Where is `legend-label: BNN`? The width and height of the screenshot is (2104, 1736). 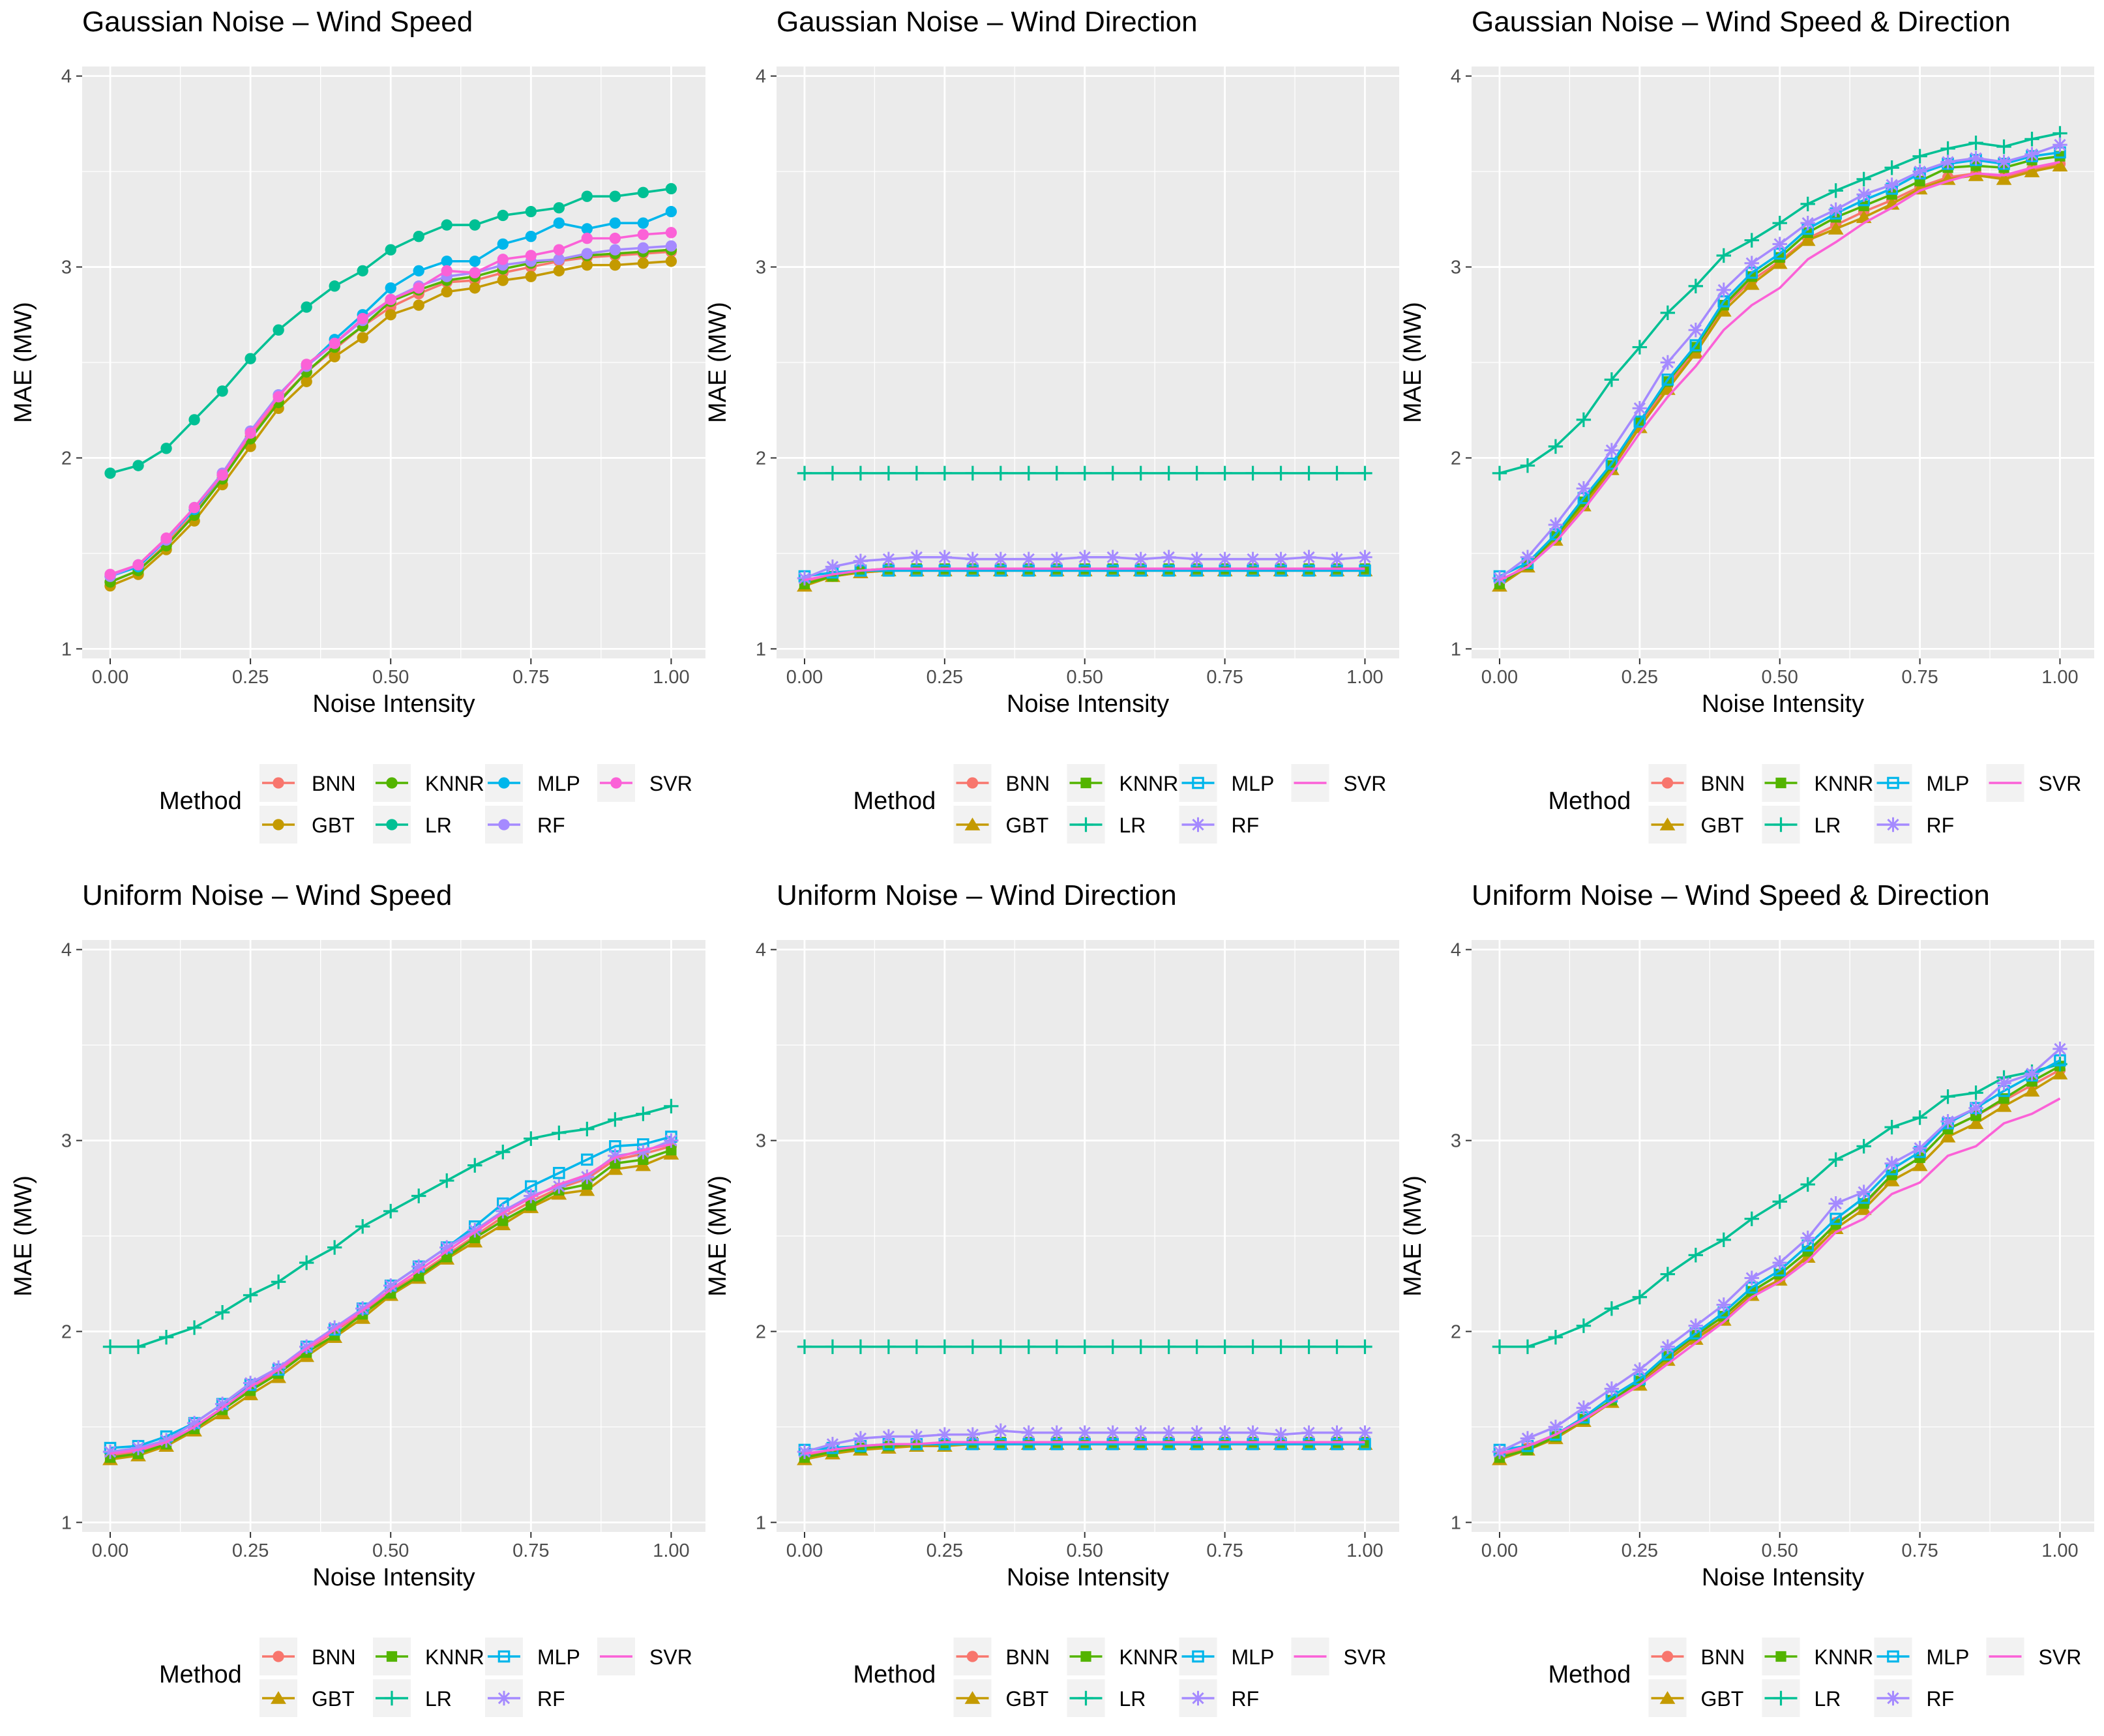 legend-label: BNN is located at coordinates (1028, 783).